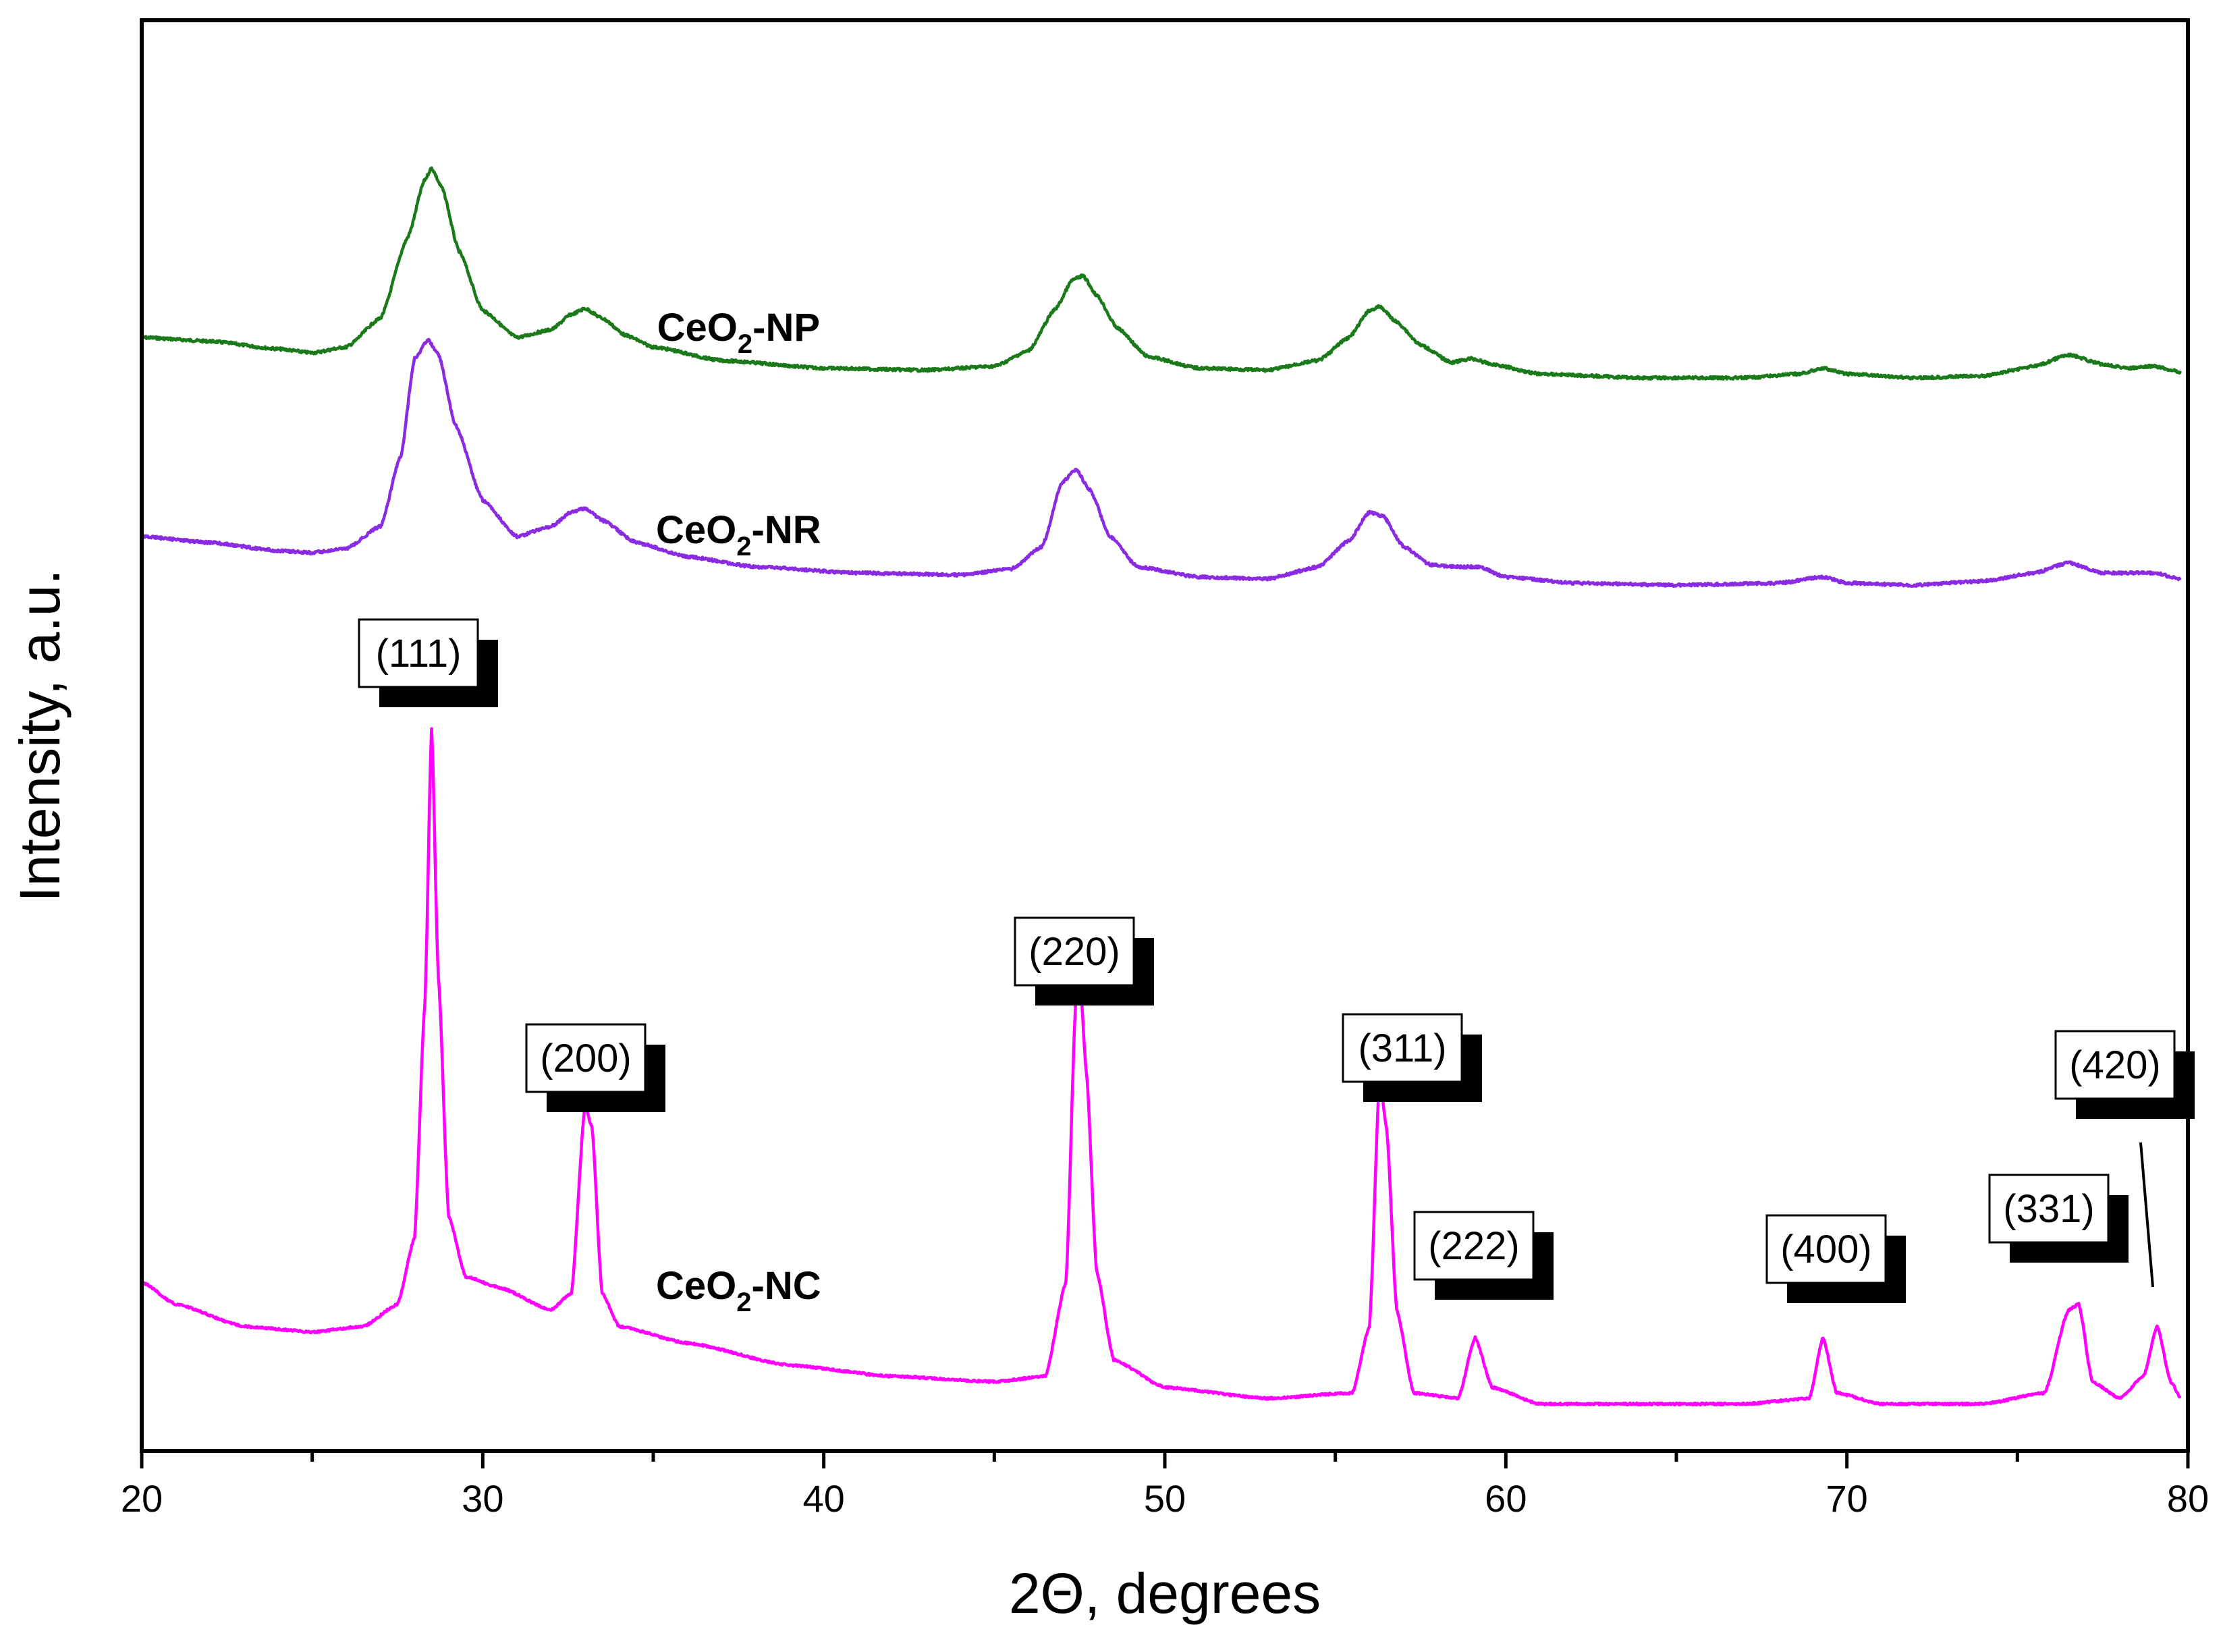 The height and width of the screenshot is (1652, 2223). Describe the element at coordinates (2188, 1498) in the screenshot. I see `x-tick-label: 80` at that location.